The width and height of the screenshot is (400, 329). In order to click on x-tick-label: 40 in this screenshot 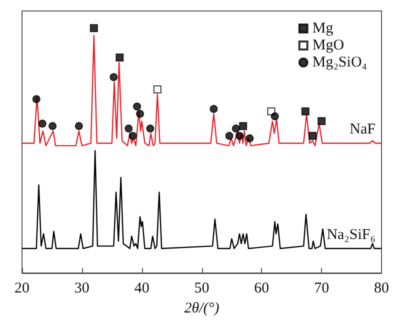, I will do `click(142, 288)`.